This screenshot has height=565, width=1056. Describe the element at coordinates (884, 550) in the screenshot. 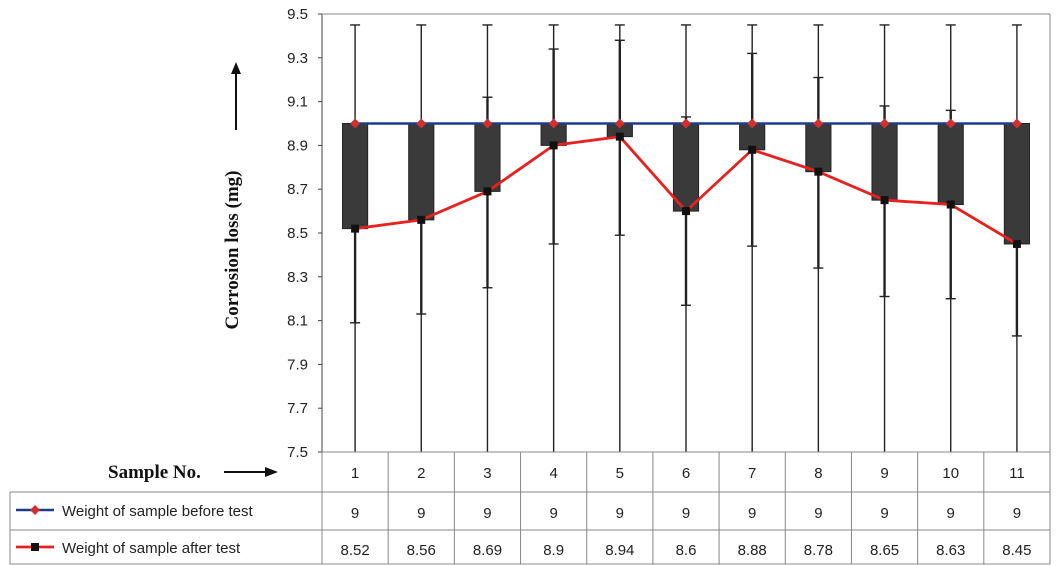

I see `data-label: 8.65` at that location.